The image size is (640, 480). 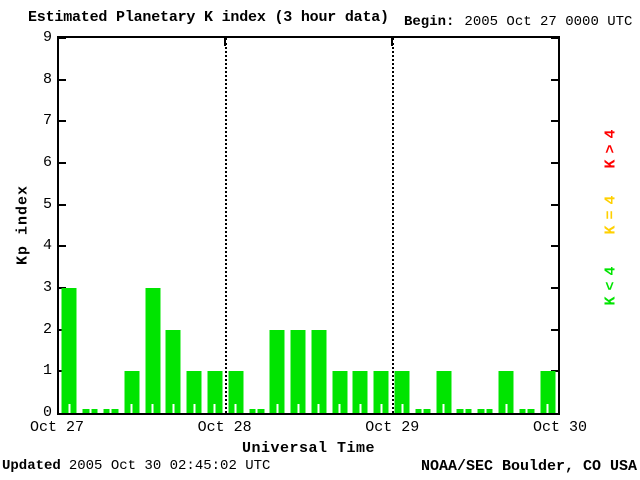 What do you see at coordinates (47, 204) in the screenshot?
I see `y-tick-label: 5` at bounding box center [47, 204].